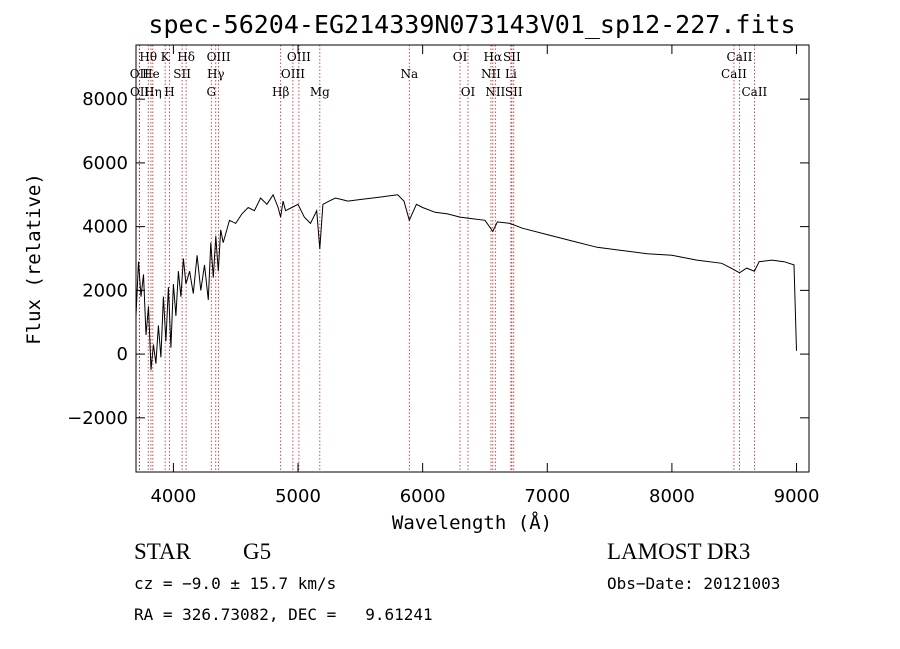  What do you see at coordinates (283, 614) in the screenshot?
I see `coordinates-readout: RA = 326.73082, DEC = 9.61241` at bounding box center [283, 614].